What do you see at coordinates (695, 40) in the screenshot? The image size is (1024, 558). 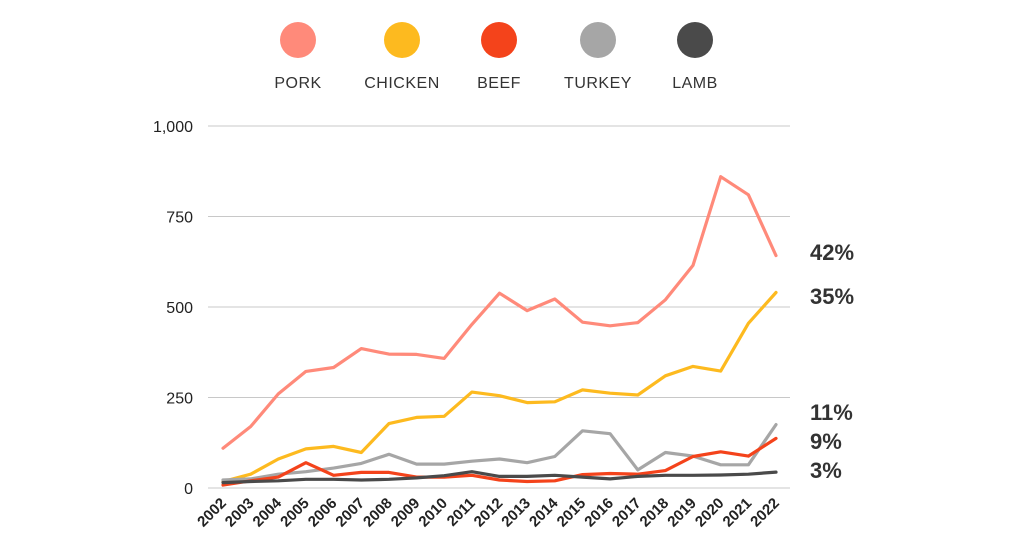 I see `legend-swatch-lamb` at bounding box center [695, 40].